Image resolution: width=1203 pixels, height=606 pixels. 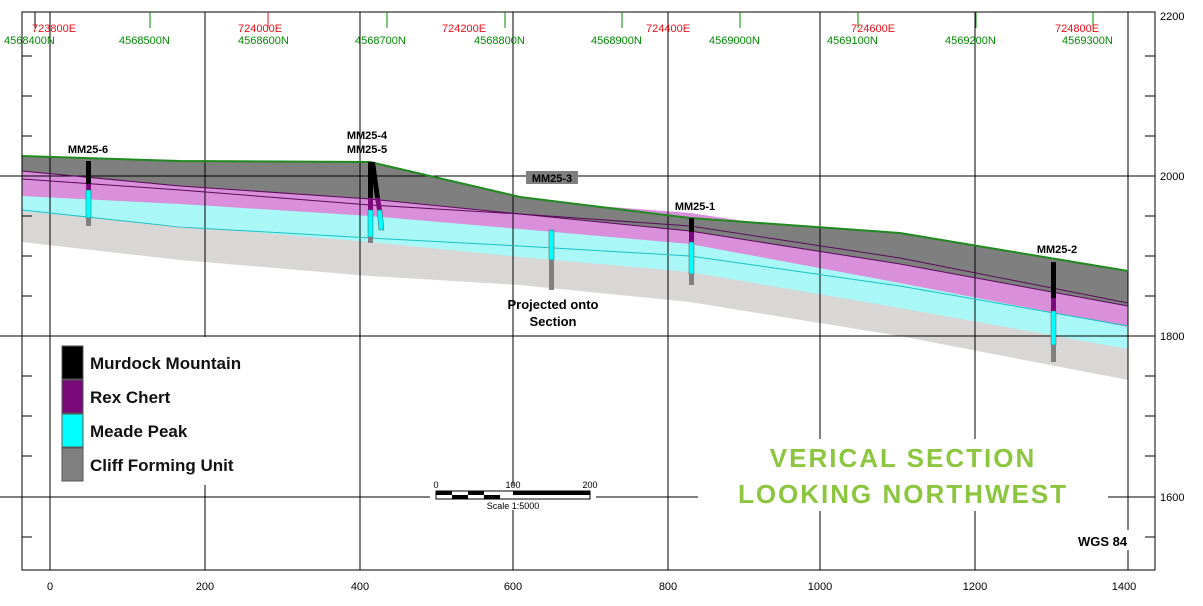 I want to click on scale-tick-label: 200, so click(x=589, y=485).